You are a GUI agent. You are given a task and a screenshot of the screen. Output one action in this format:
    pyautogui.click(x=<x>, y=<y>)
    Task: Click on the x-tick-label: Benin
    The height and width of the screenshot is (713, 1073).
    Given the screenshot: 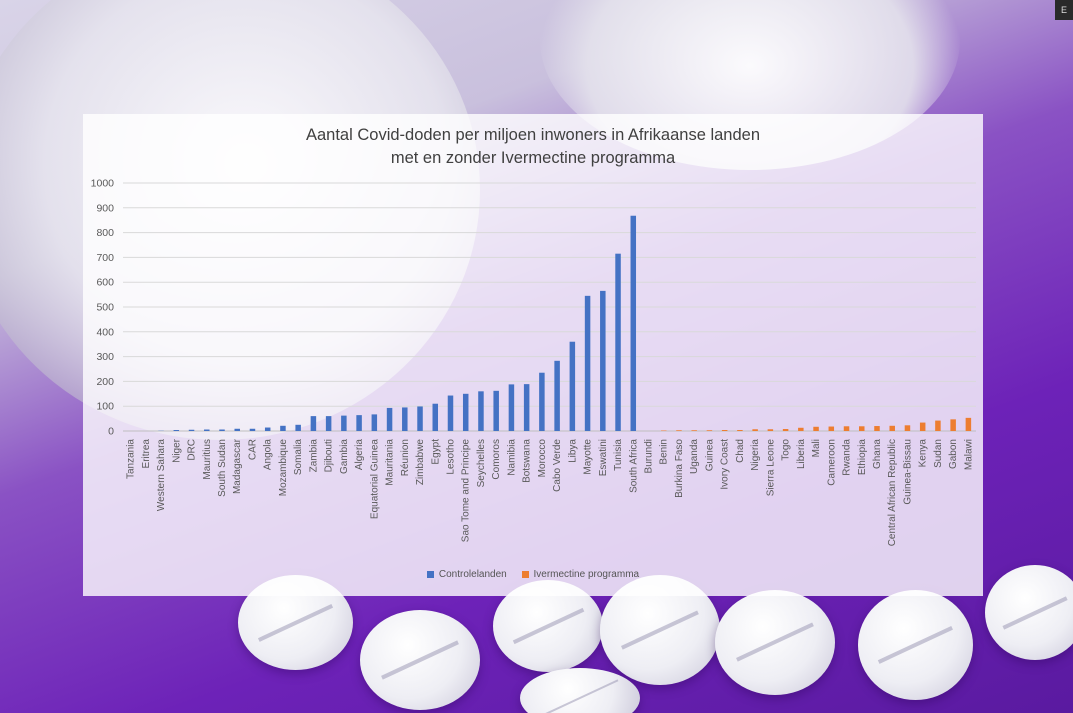 What is the action you would take?
    pyautogui.click(x=664, y=452)
    